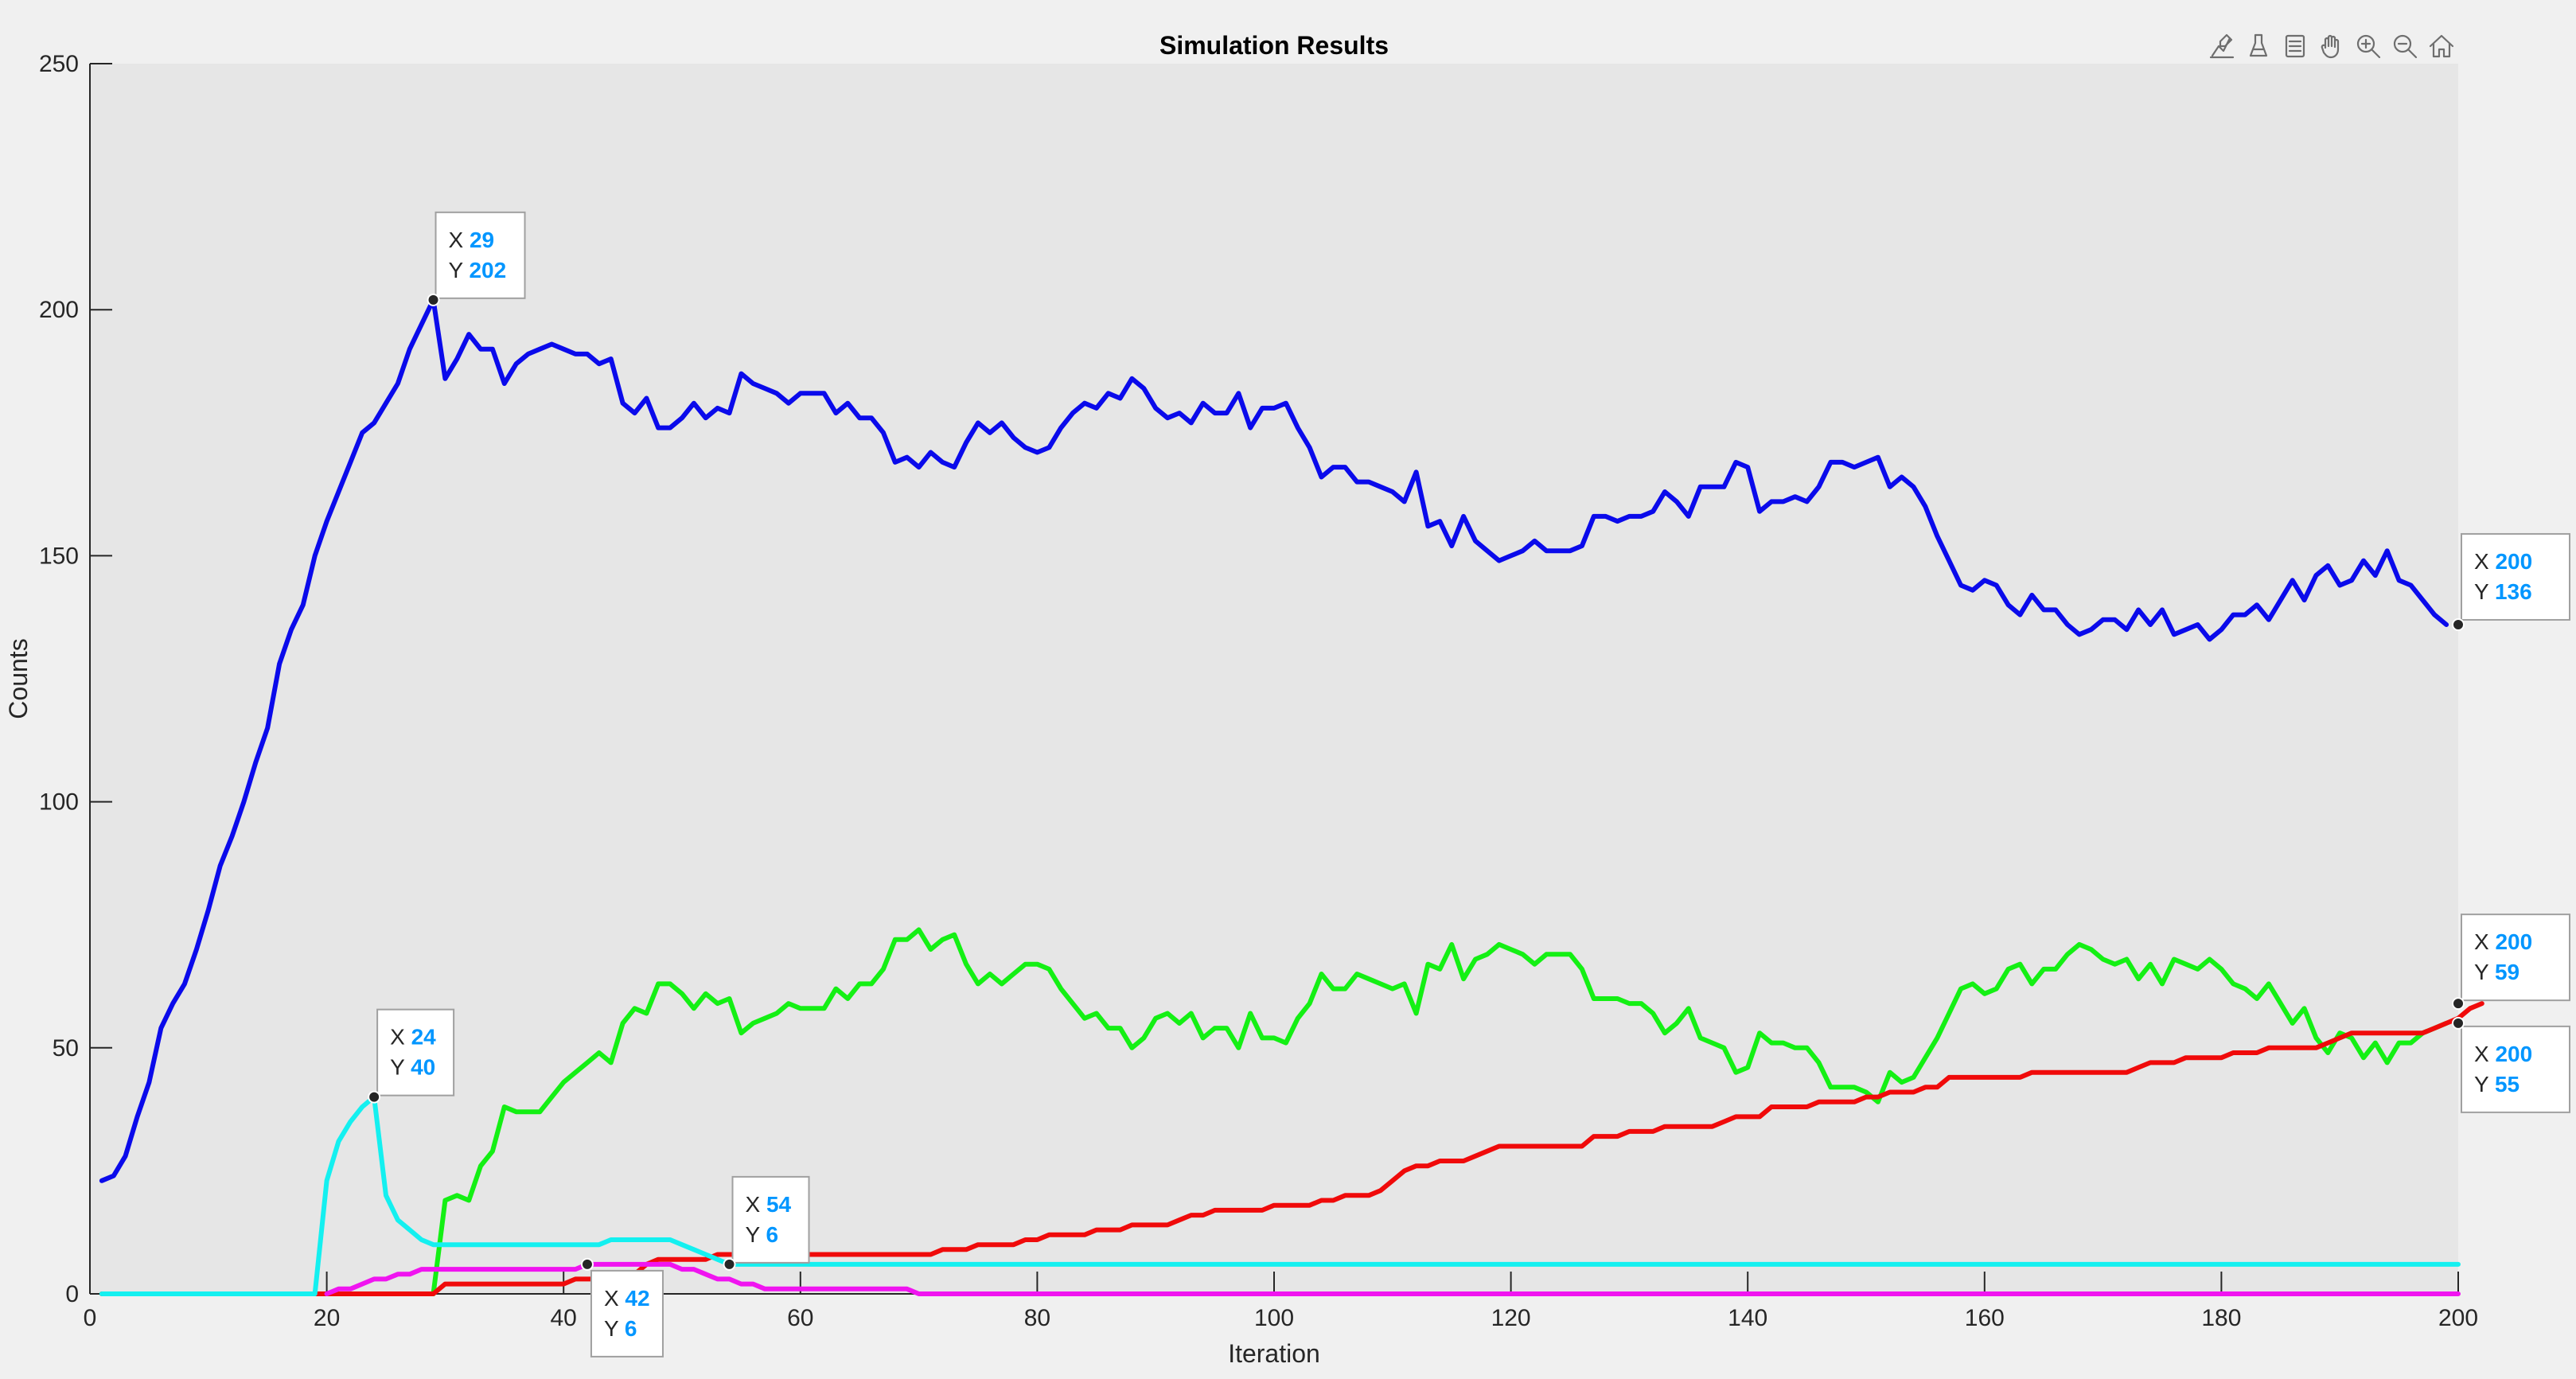 The image size is (2576, 1379). I want to click on x-tick-label: 40, so click(564, 1318).